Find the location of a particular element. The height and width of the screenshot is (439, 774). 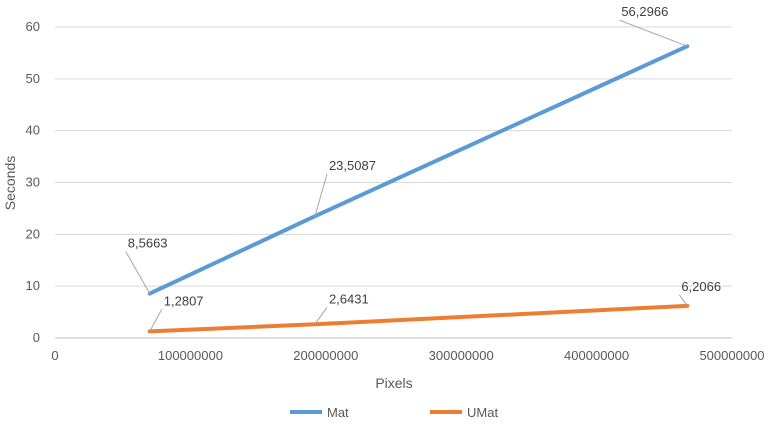

y-tick-label: 40 is located at coordinates (33, 130).